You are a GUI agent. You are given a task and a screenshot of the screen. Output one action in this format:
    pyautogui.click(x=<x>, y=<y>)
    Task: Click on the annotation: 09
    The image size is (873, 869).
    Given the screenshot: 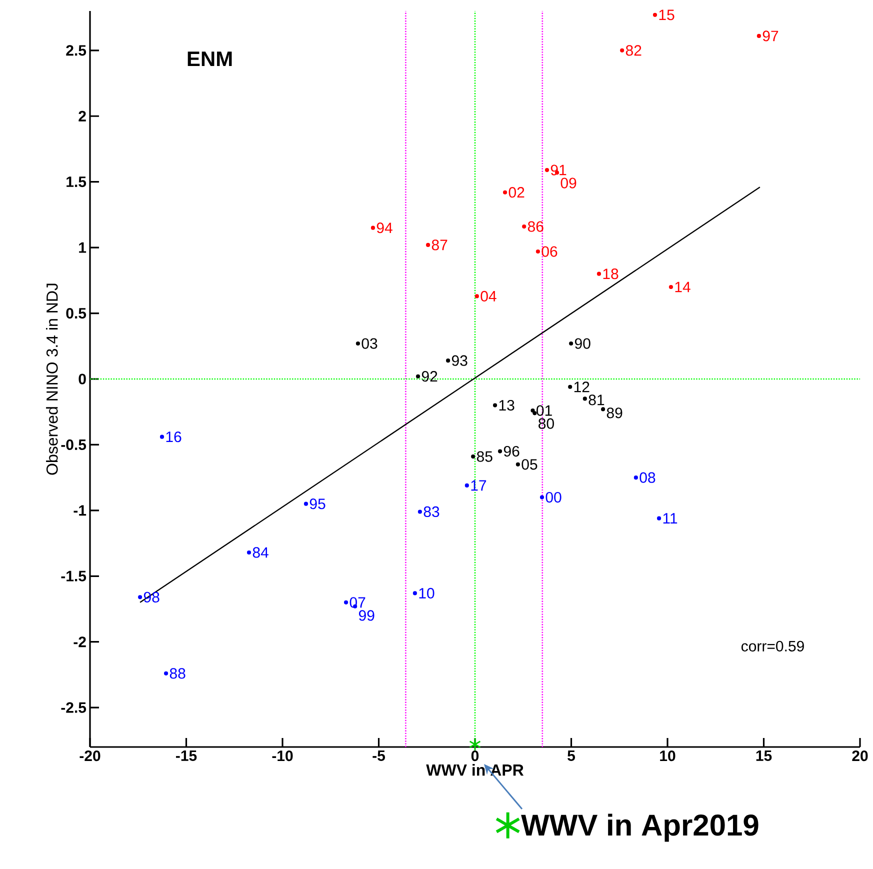 What is the action you would take?
    pyautogui.click(x=568, y=183)
    